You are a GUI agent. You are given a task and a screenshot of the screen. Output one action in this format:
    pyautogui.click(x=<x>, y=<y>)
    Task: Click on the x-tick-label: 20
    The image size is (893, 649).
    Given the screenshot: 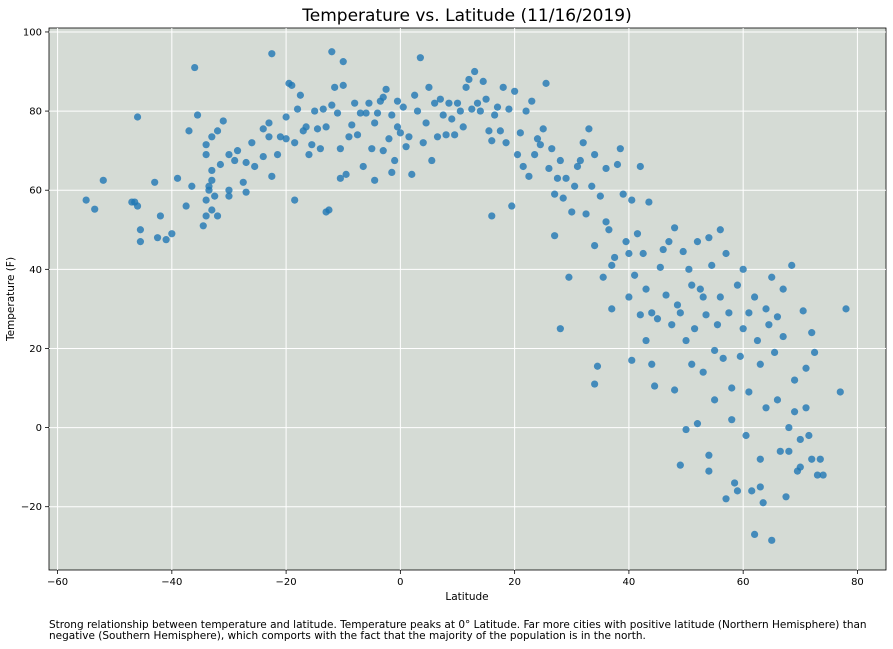 What is the action you would take?
    pyautogui.click(x=514, y=582)
    